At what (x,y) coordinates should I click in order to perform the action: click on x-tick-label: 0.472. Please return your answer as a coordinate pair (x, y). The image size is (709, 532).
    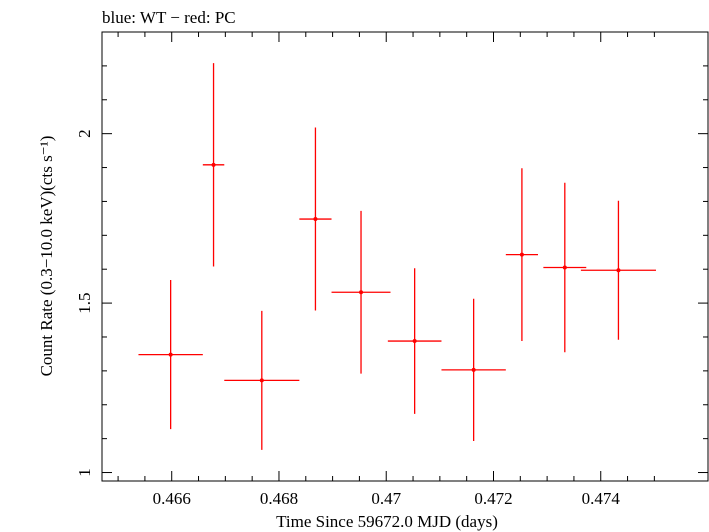
    Looking at the image, I should click on (493, 498).